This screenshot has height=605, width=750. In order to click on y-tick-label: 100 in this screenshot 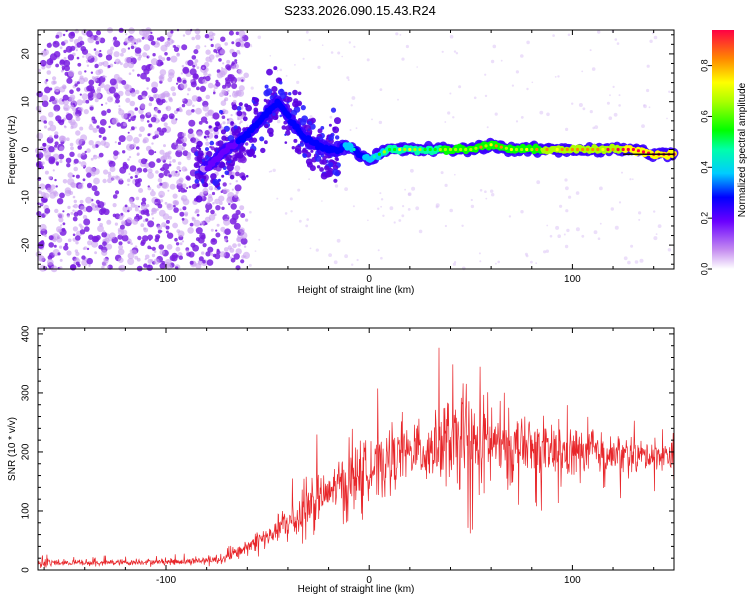, I will do `click(26, 510)`.